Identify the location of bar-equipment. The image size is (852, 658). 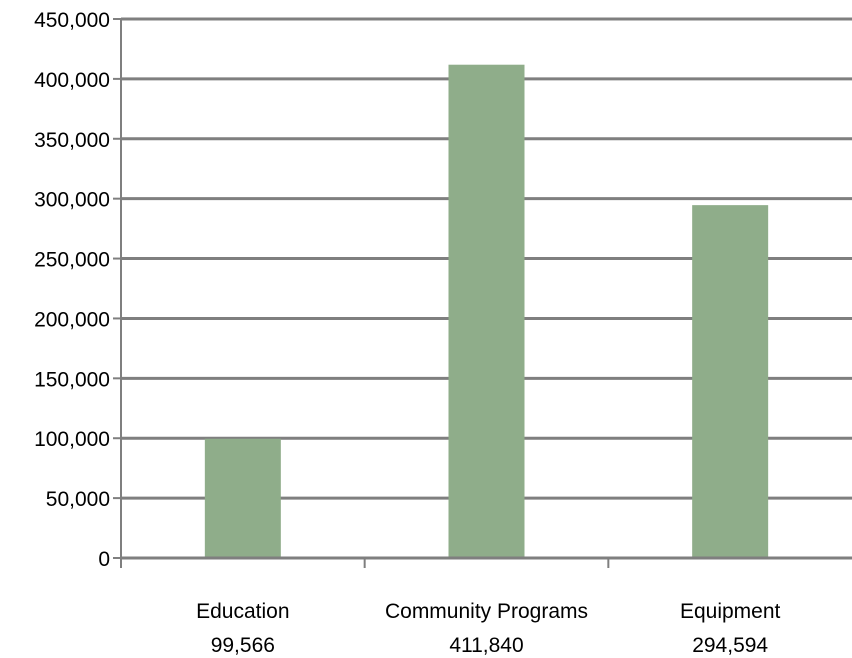
(730, 381).